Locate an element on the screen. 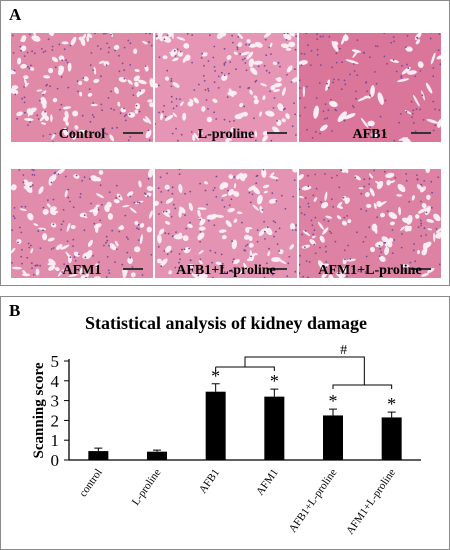 The width and height of the screenshot is (450, 550). bracket-significance-mark: # is located at coordinates (343, 350).